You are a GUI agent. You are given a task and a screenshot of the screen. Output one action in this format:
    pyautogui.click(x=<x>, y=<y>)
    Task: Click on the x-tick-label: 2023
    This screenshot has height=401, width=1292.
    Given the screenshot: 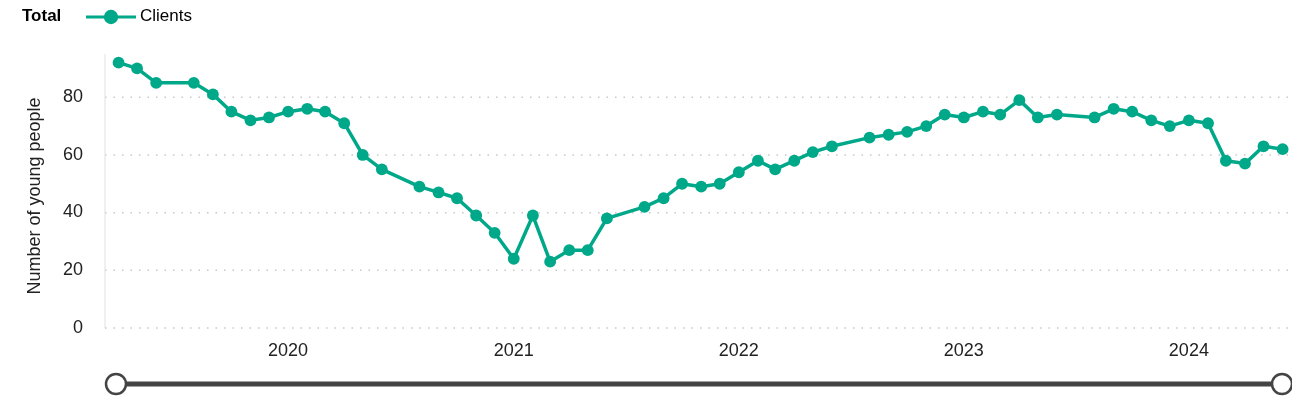 What is the action you would take?
    pyautogui.click(x=963, y=349)
    